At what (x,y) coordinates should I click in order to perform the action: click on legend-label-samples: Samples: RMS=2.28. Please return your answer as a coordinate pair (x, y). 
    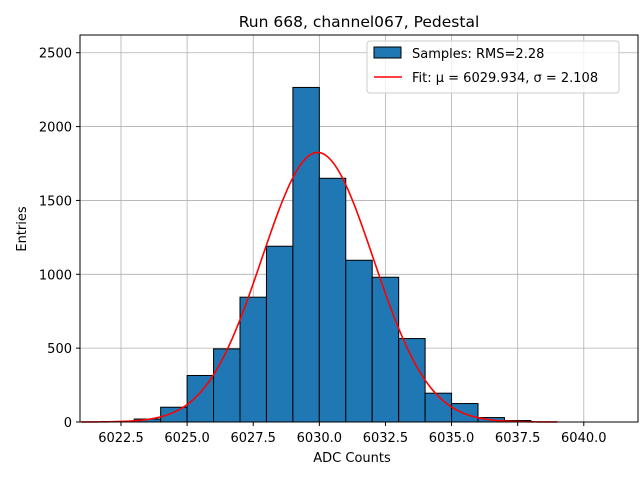
    Looking at the image, I should click on (478, 54).